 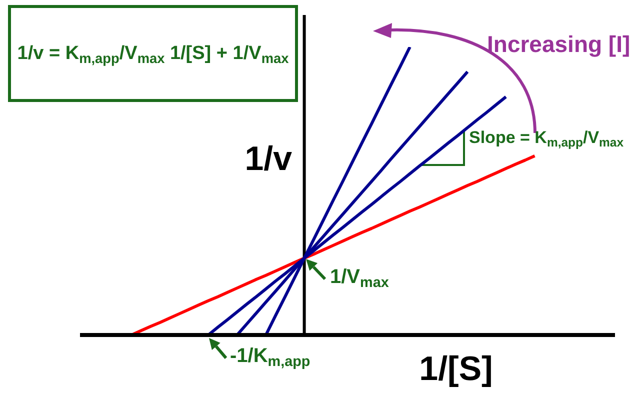 What do you see at coordinates (270, 357) in the screenshot?
I see `text: -1/K$_{m,app}$` at bounding box center [270, 357].